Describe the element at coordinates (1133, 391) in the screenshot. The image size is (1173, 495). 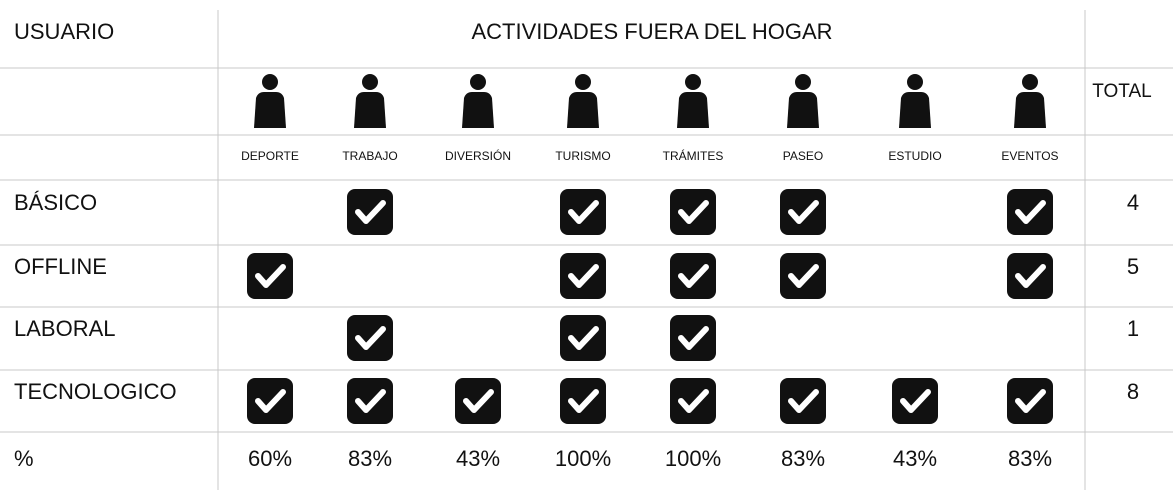
I see `row-total: 8` at that location.